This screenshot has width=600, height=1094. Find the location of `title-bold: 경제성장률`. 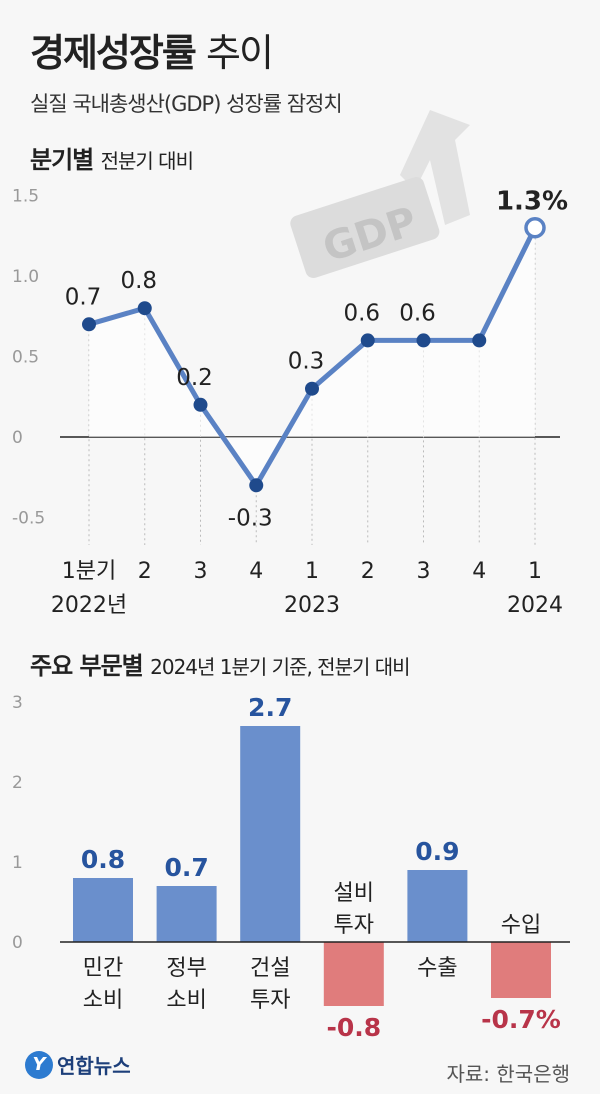

title-bold: 경제성장률 is located at coordinates (113, 53).